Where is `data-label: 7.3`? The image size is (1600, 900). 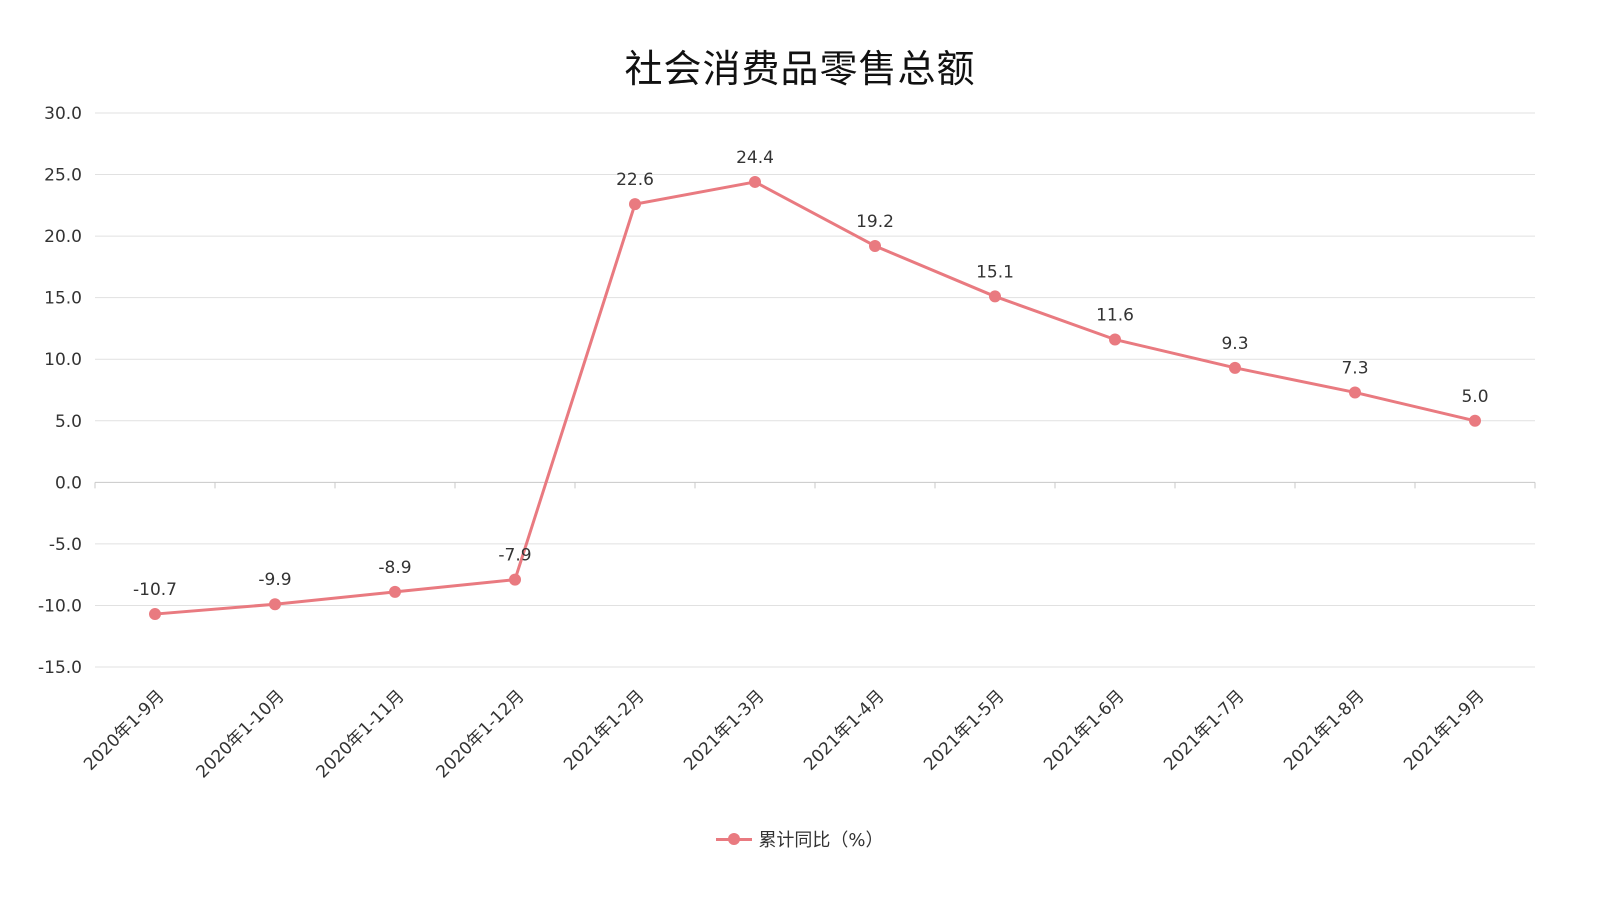 data-label: 7.3 is located at coordinates (1354, 368).